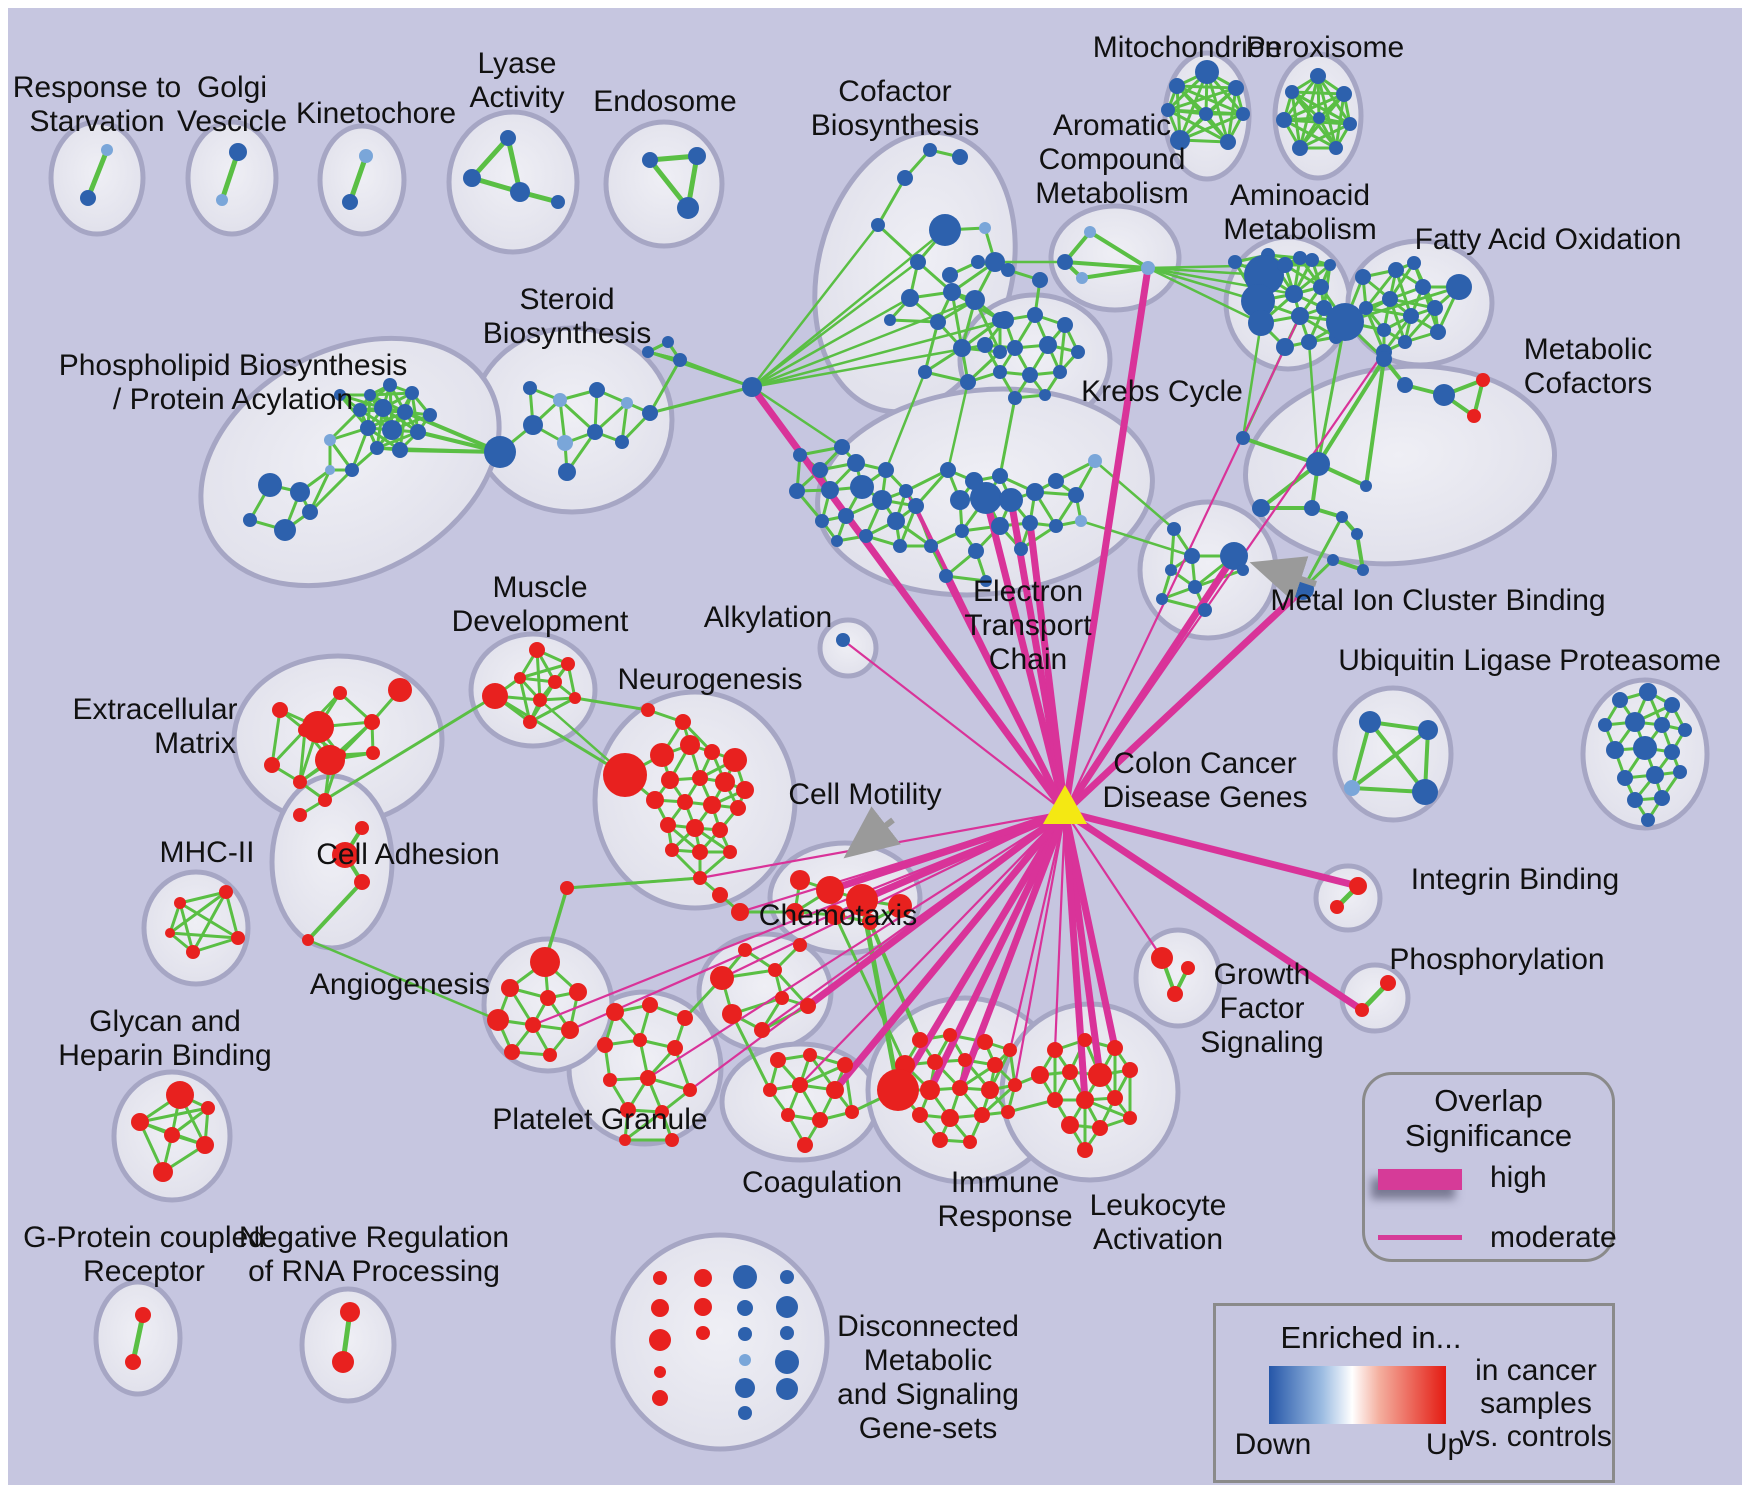  I want to click on cluster-edge-cofactor-biosynthesis, so click(898, 243).